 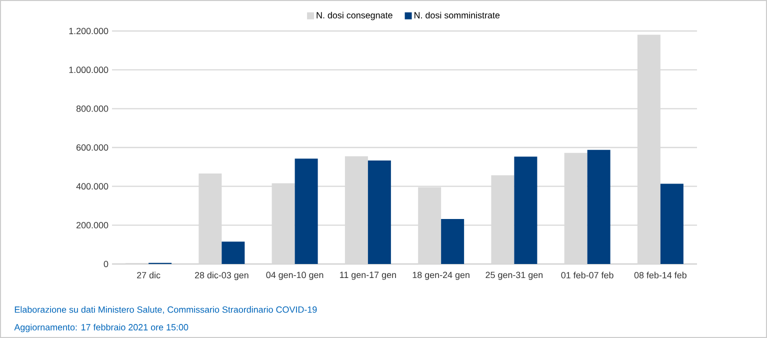 I want to click on y-tick-label: 0, so click(x=106, y=264).